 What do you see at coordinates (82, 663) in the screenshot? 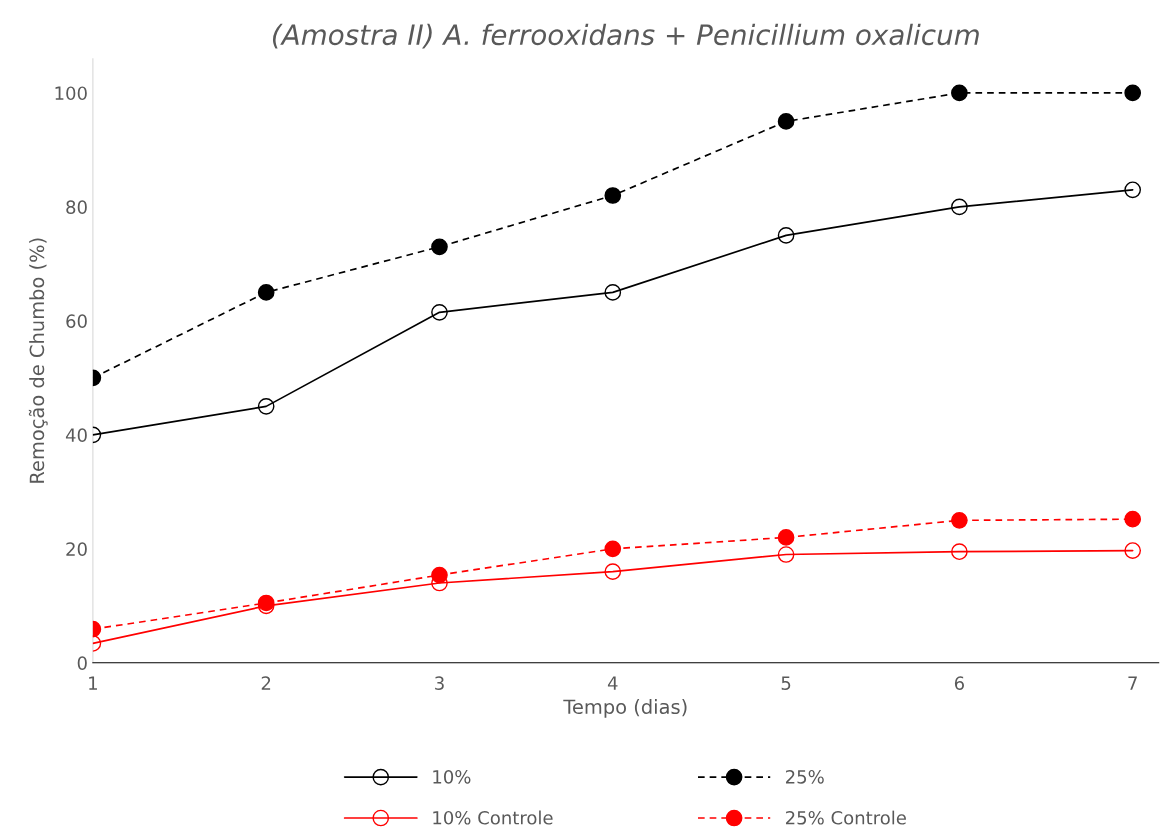
I see `y-tick-label: 0` at bounding box center [82, 663].